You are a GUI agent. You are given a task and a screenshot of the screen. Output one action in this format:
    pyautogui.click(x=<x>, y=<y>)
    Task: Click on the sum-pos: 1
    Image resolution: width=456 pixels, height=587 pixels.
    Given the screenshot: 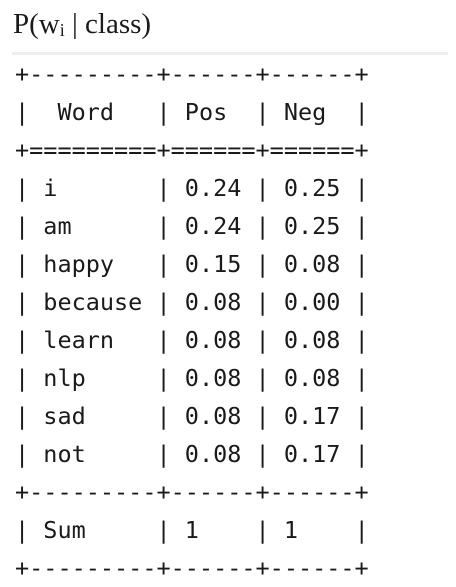 What is the action you would take?
    pyautogui.click(x=191, y=530)
    